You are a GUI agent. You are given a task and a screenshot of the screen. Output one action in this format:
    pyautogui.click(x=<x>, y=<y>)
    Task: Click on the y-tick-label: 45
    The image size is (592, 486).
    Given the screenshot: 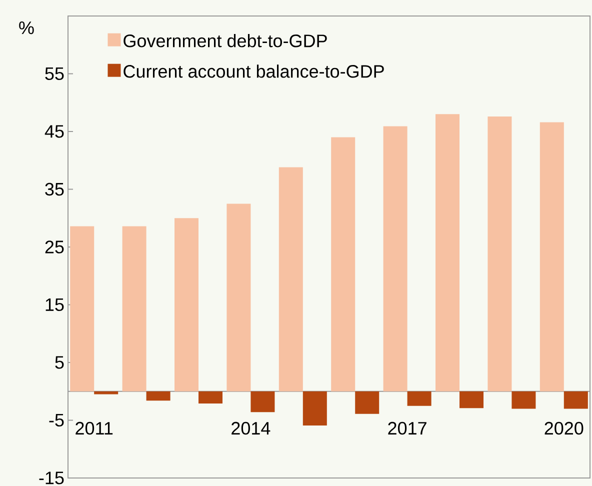 What is the action you would take?
    pyautogui.click(x=54, y=131)
    